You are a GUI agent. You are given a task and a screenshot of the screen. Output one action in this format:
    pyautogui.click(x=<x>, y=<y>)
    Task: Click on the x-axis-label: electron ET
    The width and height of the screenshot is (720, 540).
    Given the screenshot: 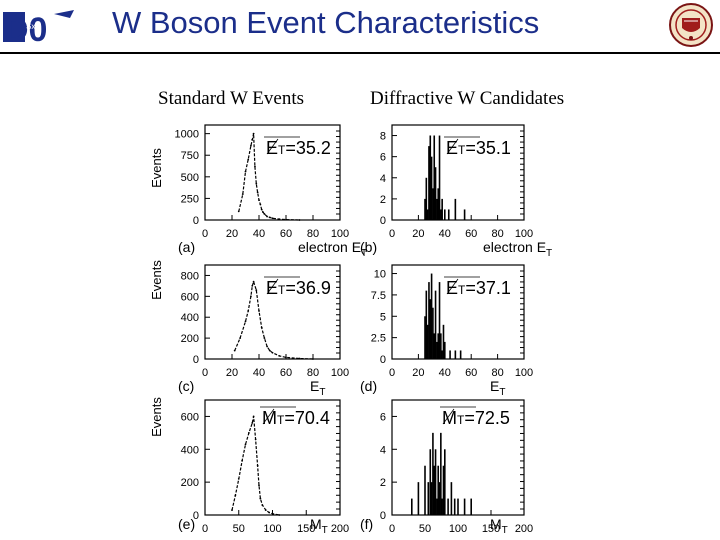 What is the action you would take?
    pyautogui.click(x=517, y=249)
    